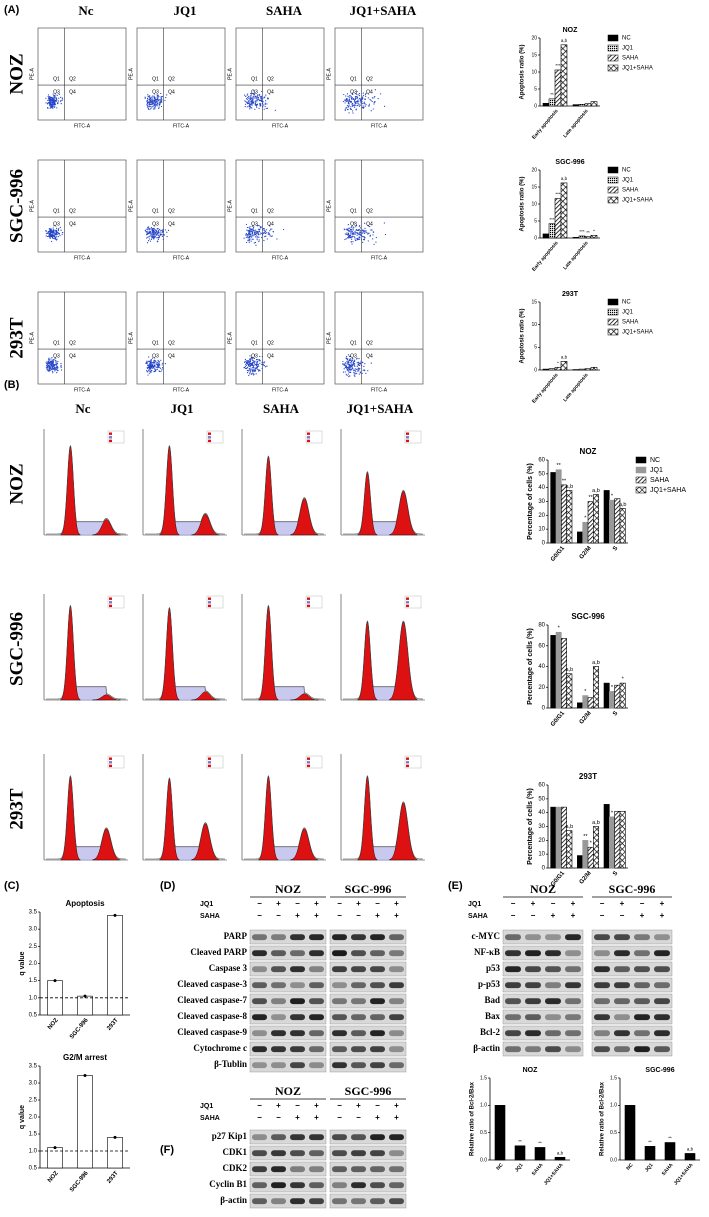 The width and height of the screenshot is (709, 1217). Describe the element at coordinates (535, 238) in the screenshot. I see `y-tick-label: 0` at that location.